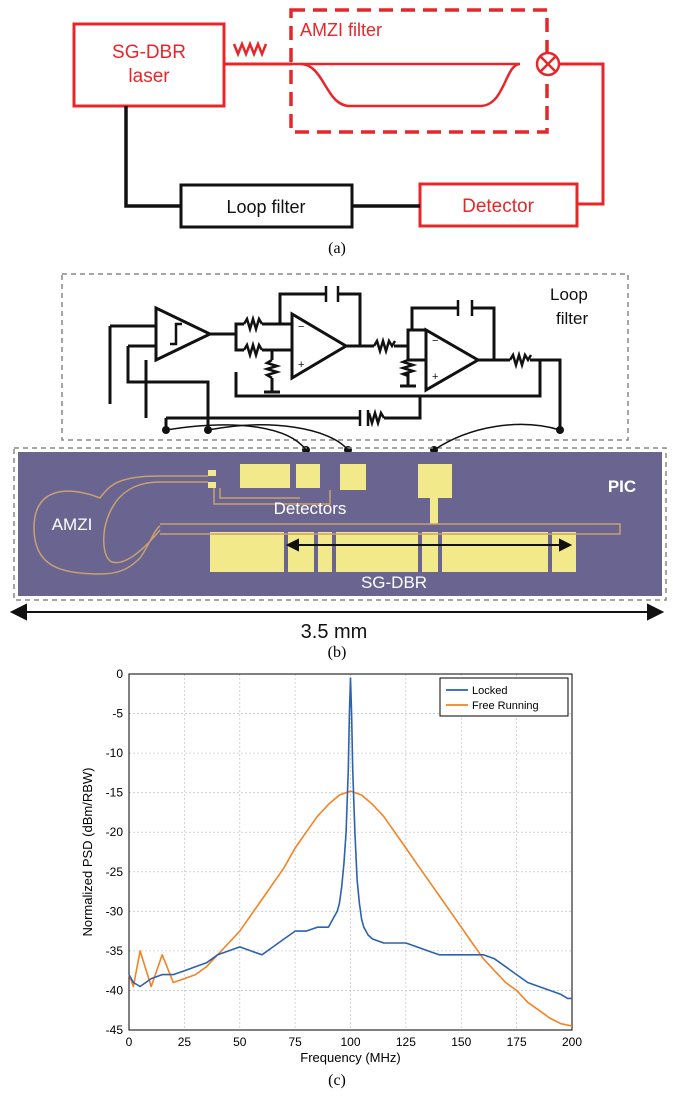 The width and height of the screenshot is (674, 1098). Describe the element at coordinates (461, 1042) in the screenshot. I see `x-tick-label: 150` at that location.